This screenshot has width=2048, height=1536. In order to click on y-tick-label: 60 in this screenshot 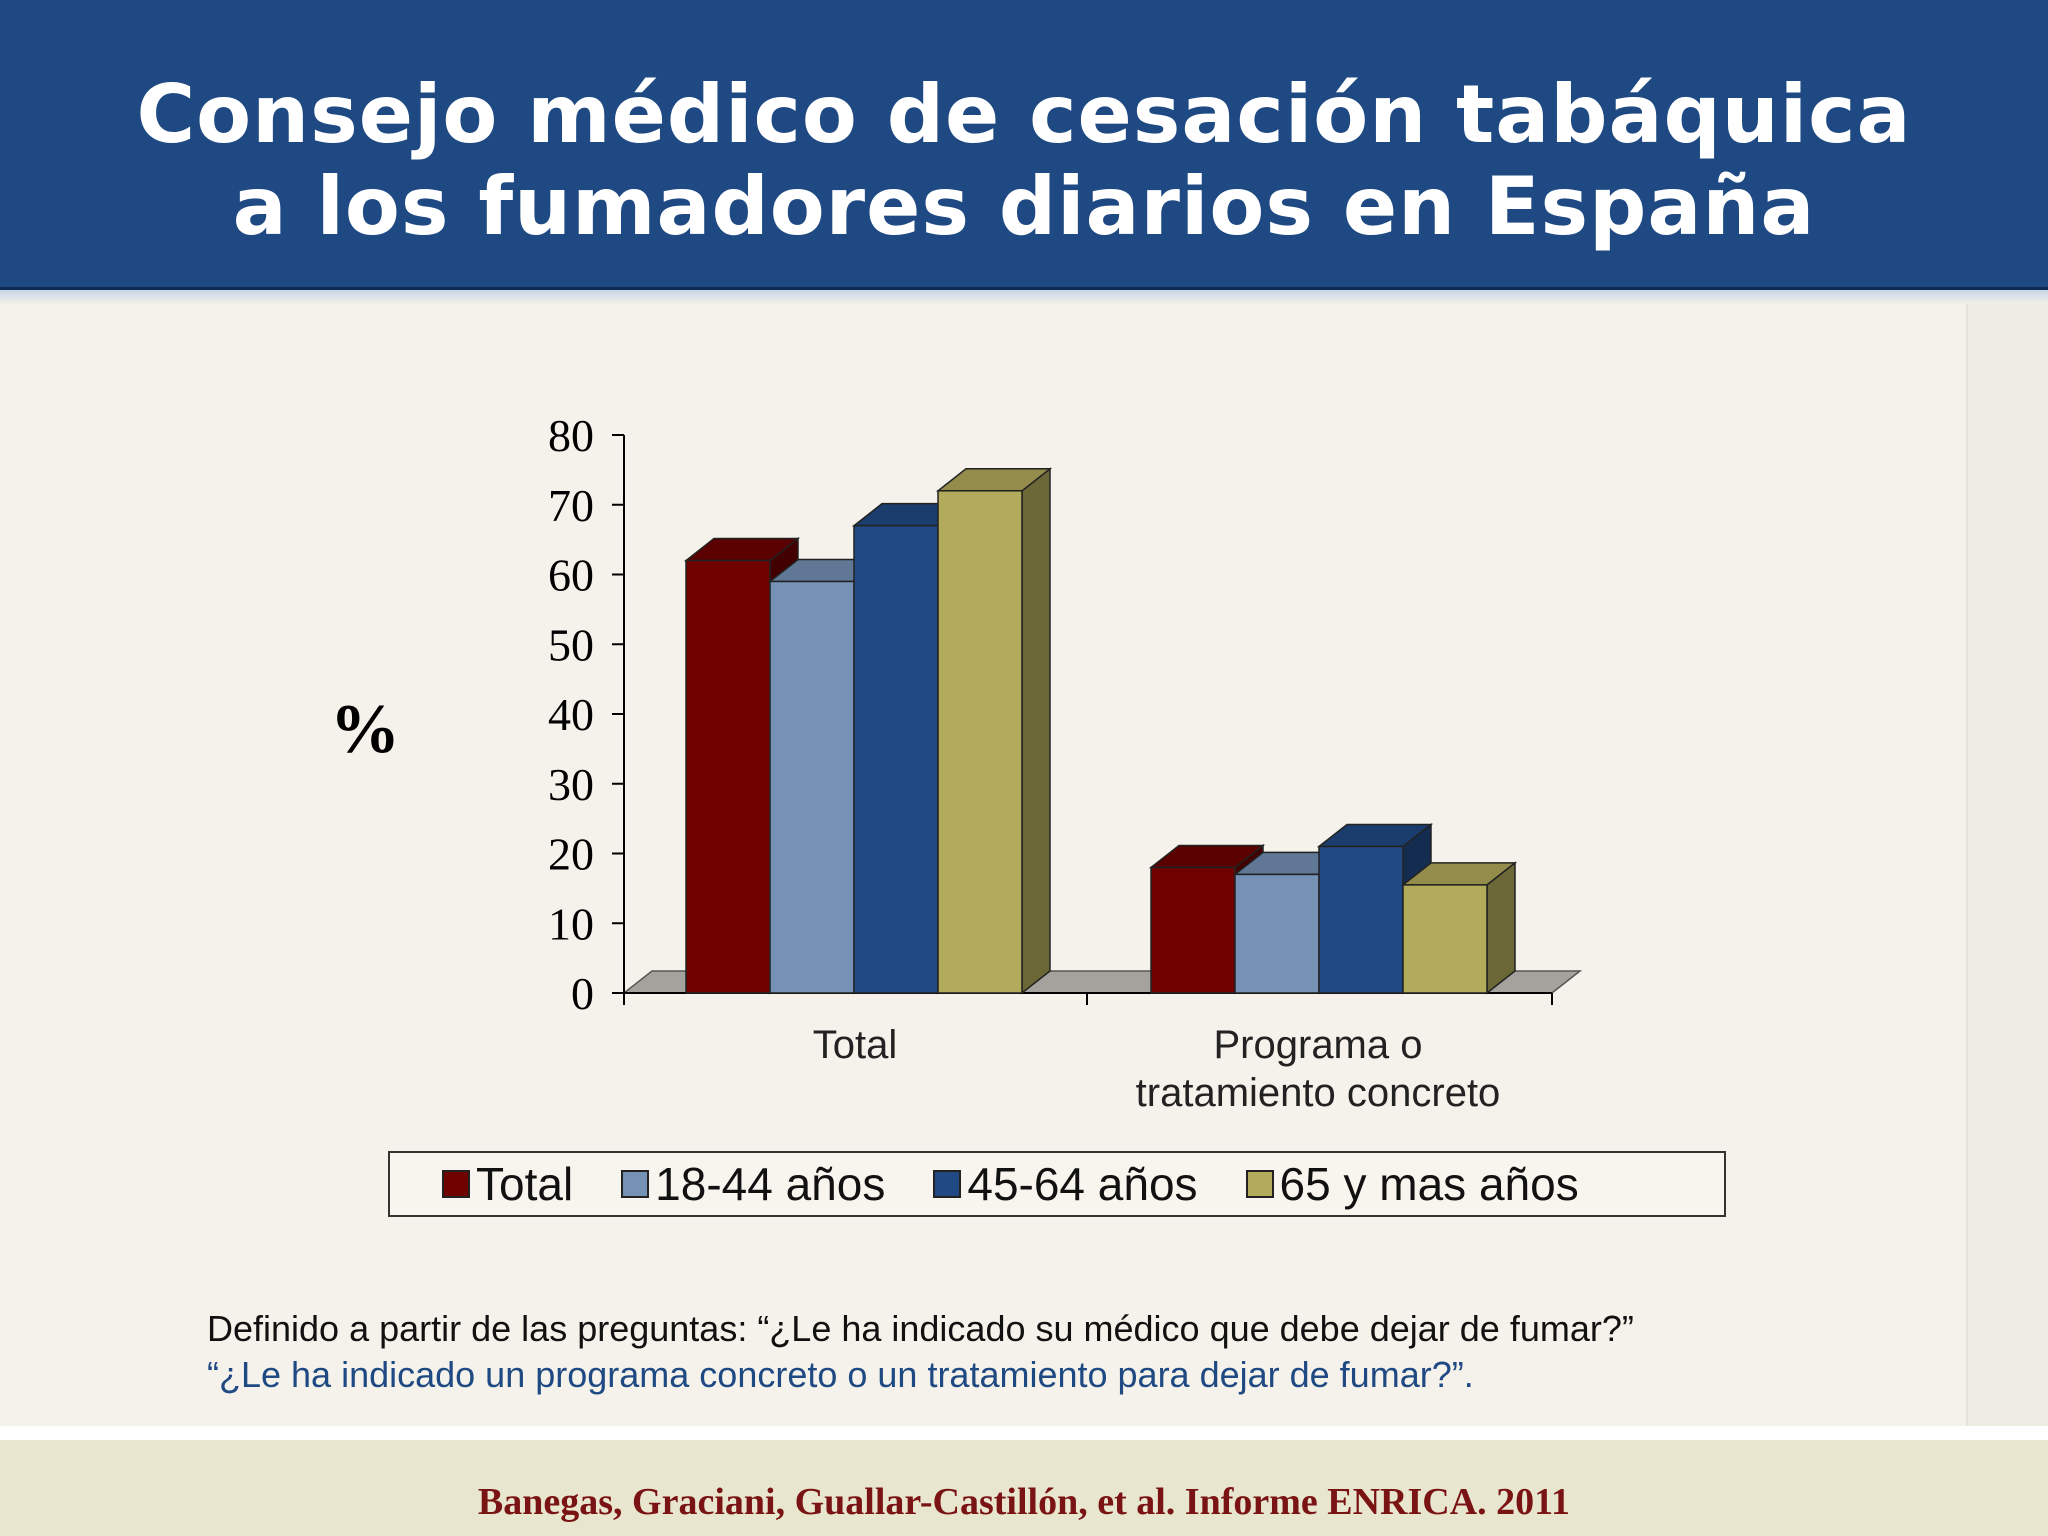, I will do `click(571, 575)`.